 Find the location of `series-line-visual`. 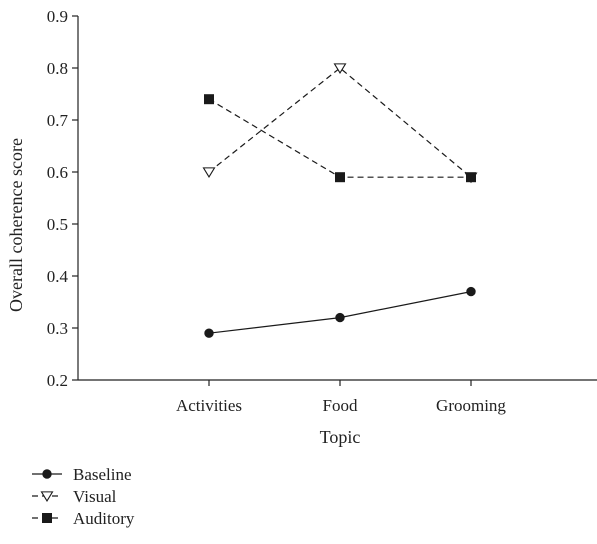

series-line-visual is located at coordinates (340, 122).